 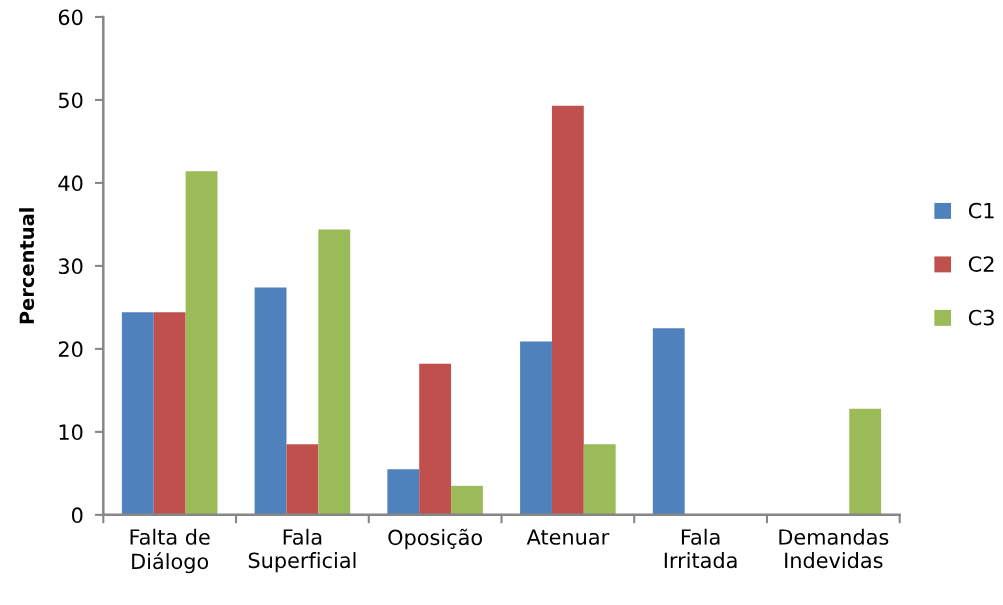 I want to click on y-tick-label: 30, so click(x=70, y=266).